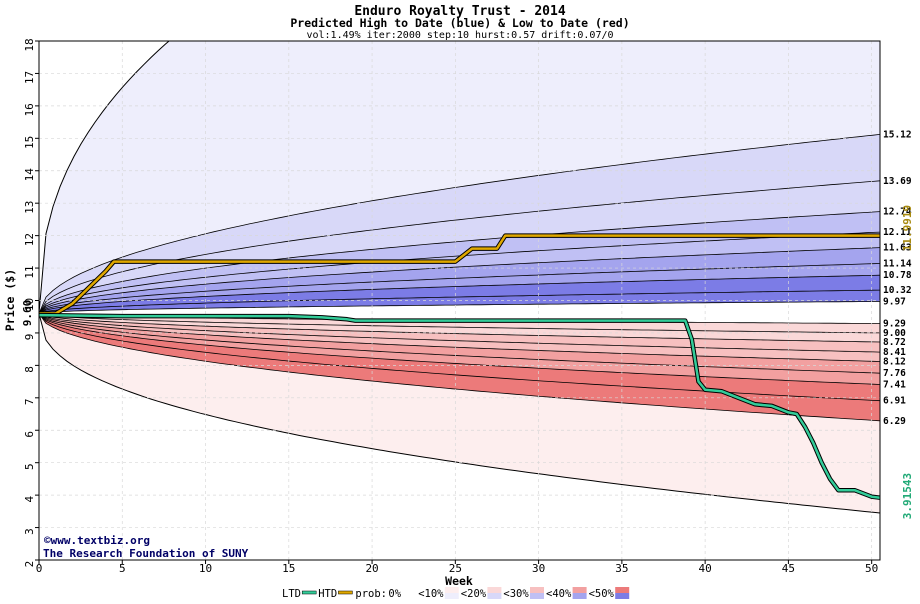  What do you see at coordinates (897, 212) in the screenshot?
I see `level-label: 12.74` at bounding box center [897, 212].